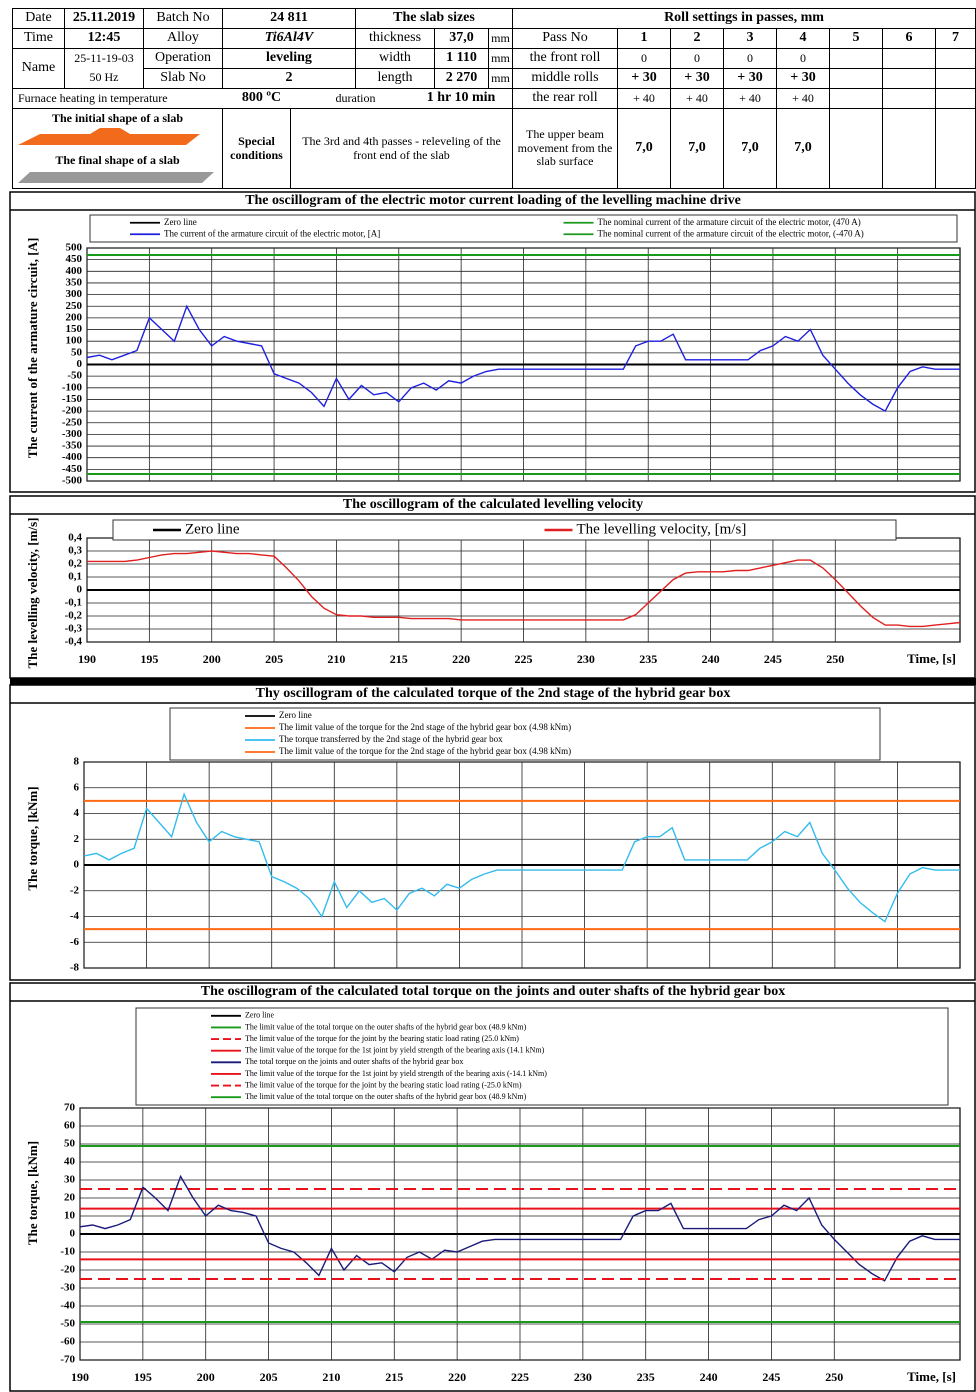 This screenshot has width=976, height=1392. What do you see at coordinates (77, 839) in the screenshot?
I see `y-tick-label: 2` at bounding box center [77, 839].